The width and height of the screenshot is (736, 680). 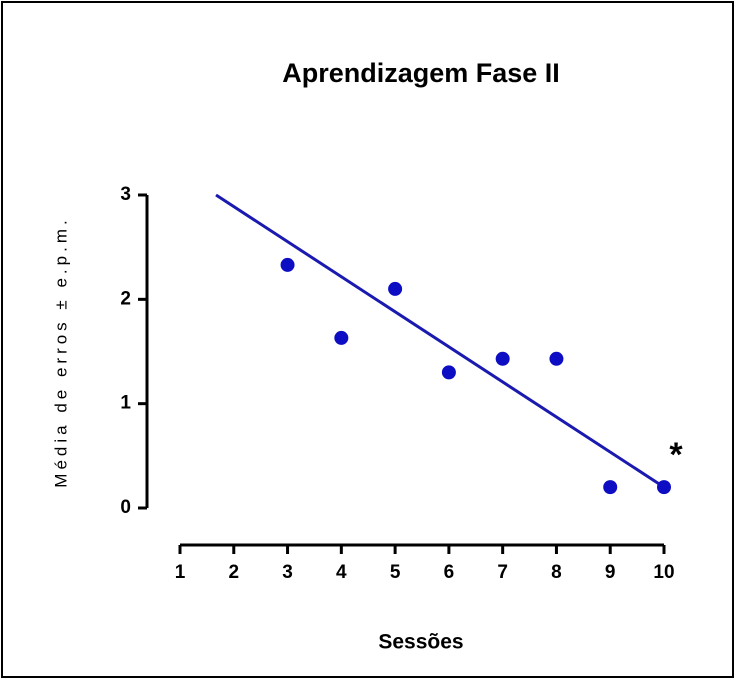 I want to click on y-tick-label: 3, so click(x=125, y=194).